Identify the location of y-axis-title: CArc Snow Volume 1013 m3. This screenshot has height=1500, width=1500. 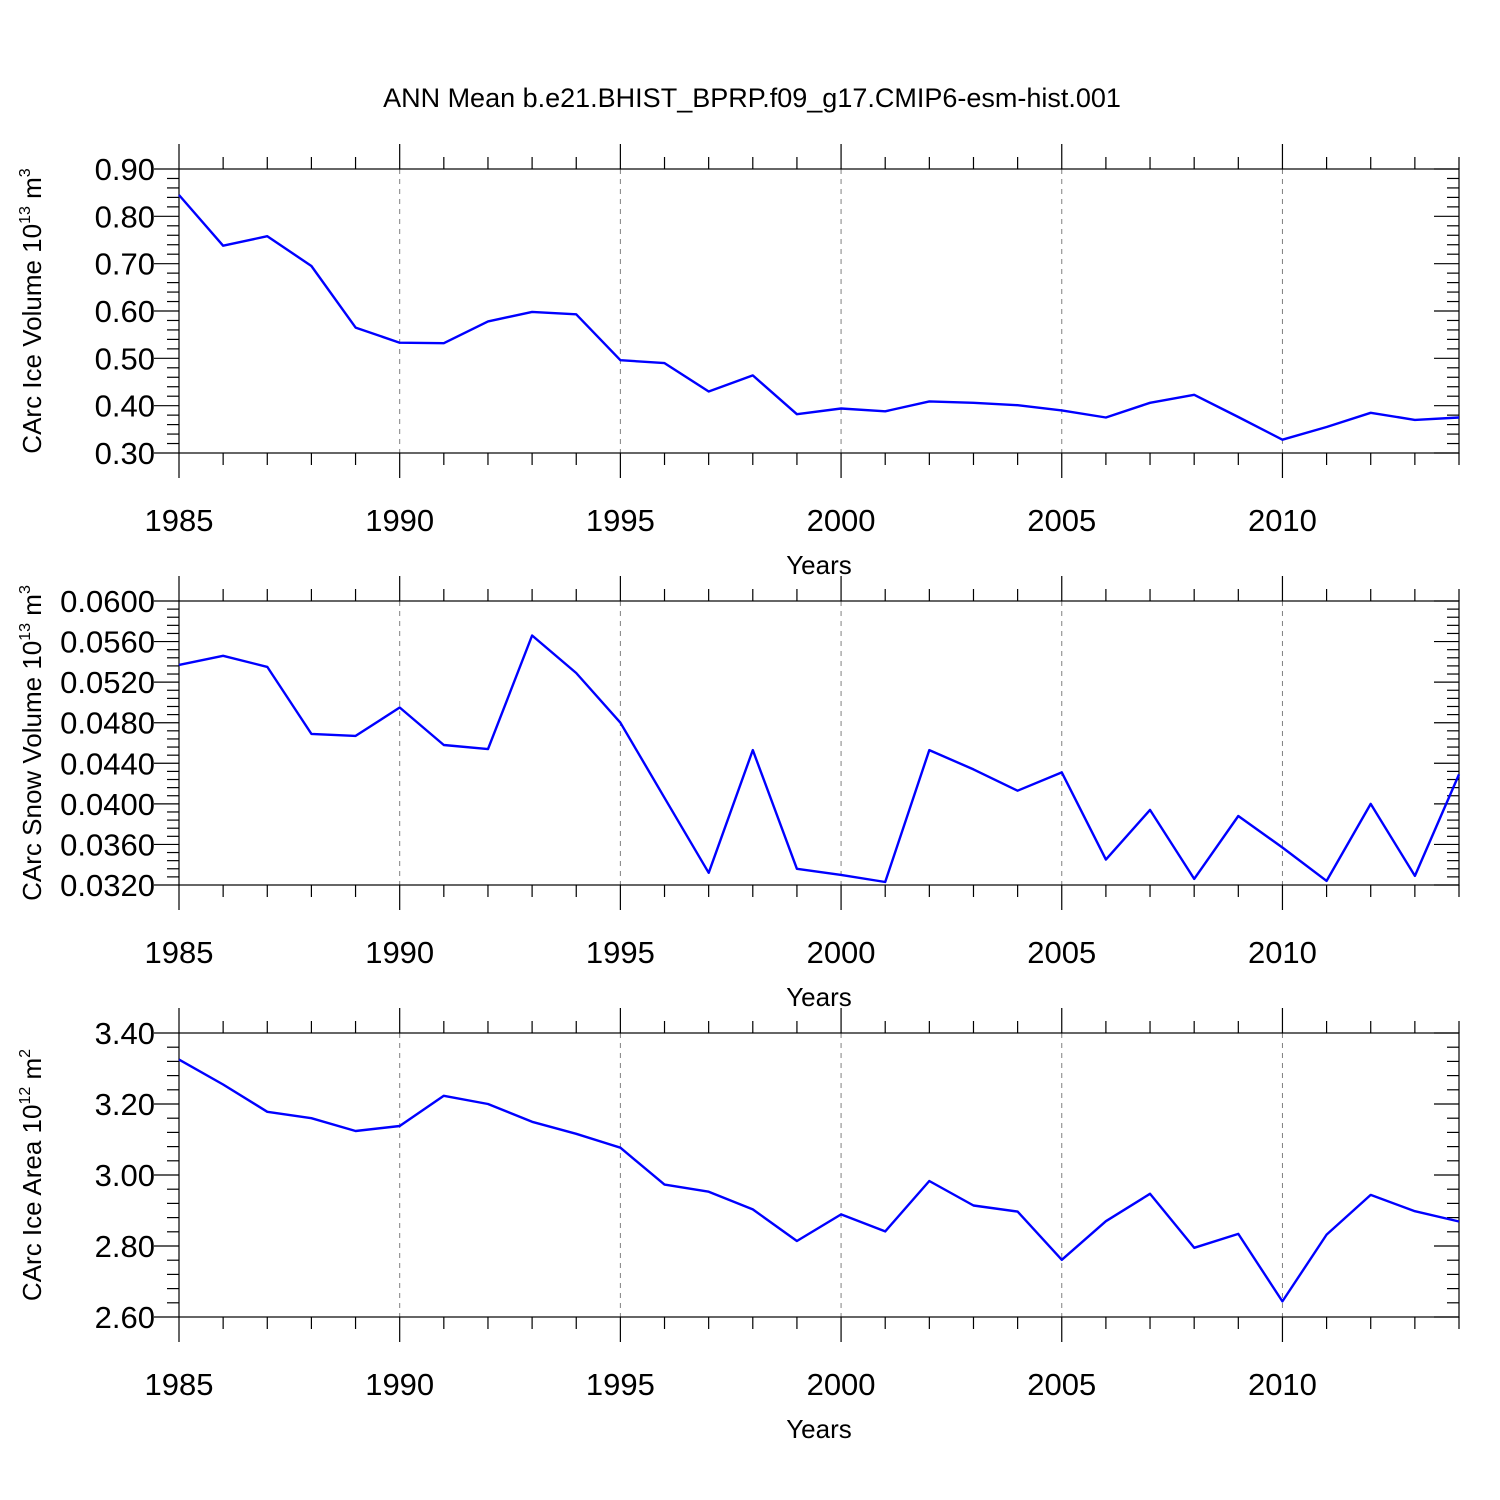
(32, 743).